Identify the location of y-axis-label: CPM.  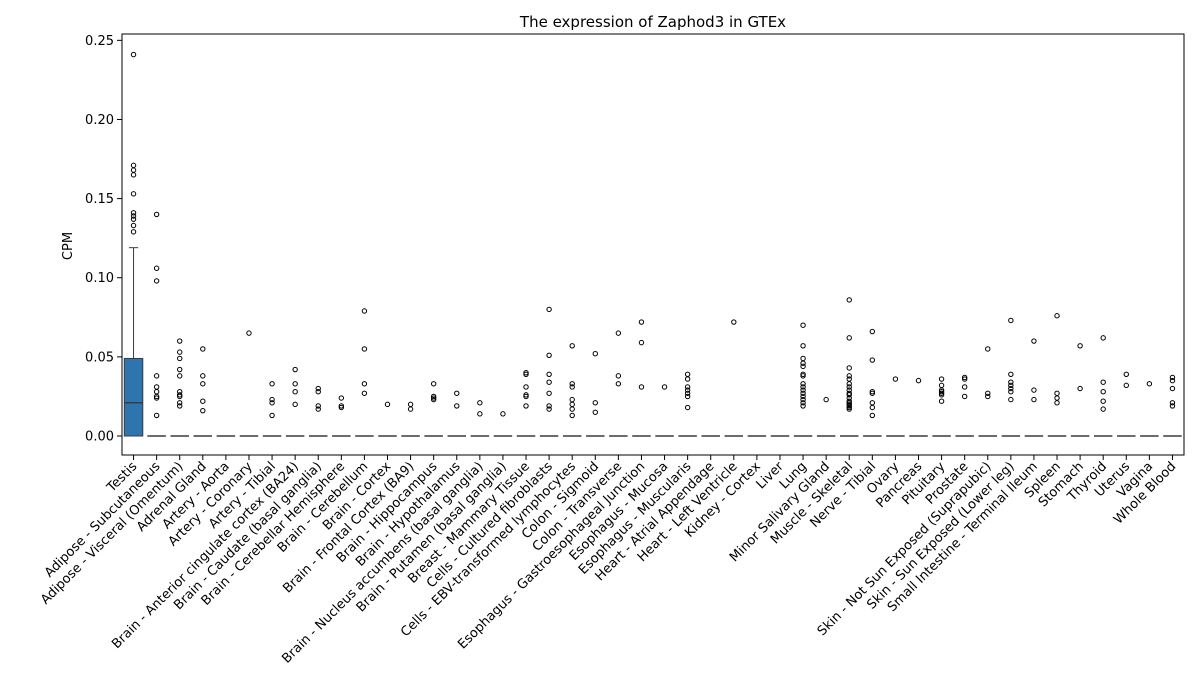
(68, 246).